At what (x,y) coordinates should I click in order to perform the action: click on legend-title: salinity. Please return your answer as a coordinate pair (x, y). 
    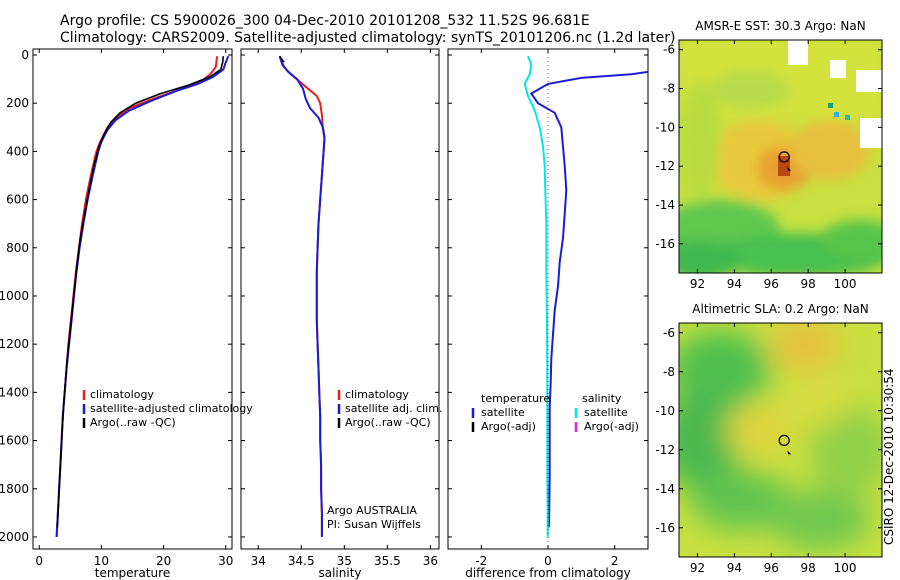
    Looking at the image, I should click on (602, 398).